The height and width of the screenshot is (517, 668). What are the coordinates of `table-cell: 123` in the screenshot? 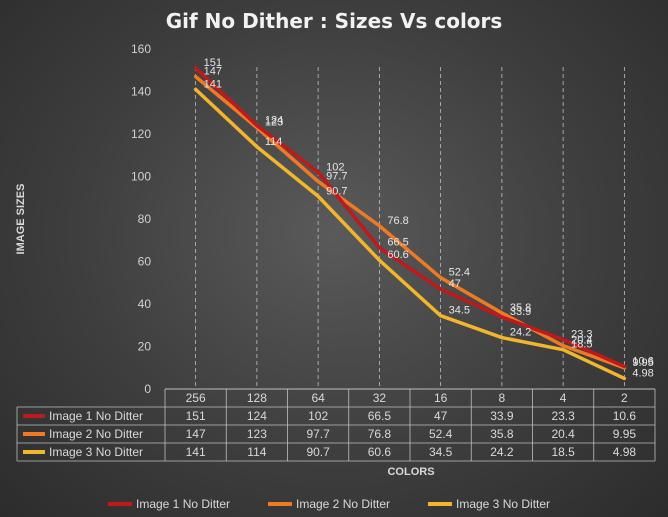 It's located at (257, 434).